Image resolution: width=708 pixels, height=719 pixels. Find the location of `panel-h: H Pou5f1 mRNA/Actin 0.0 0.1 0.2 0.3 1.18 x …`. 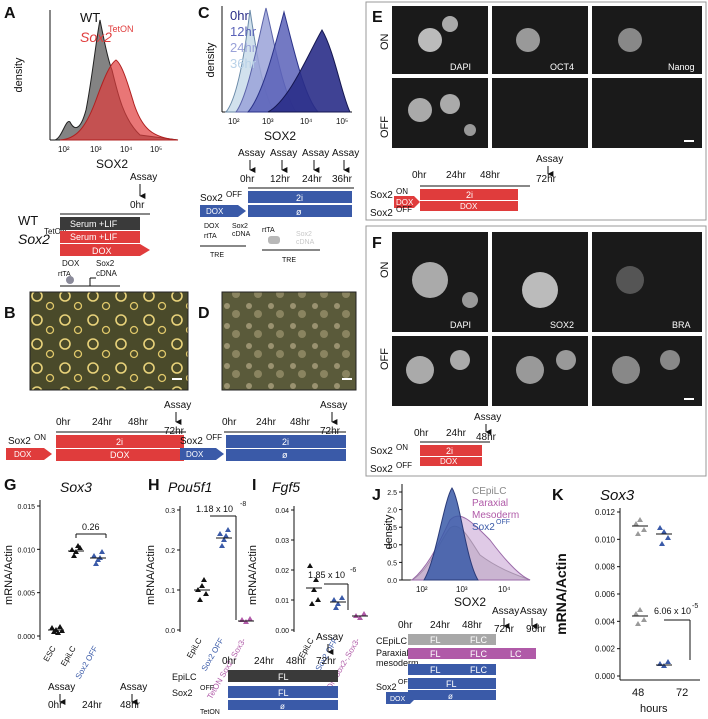

panel-h: H Pou5f1 mRNA/Actin 0.0 0.1 0.2 0.3 1.18 x … is located at coordinates (199, 589).